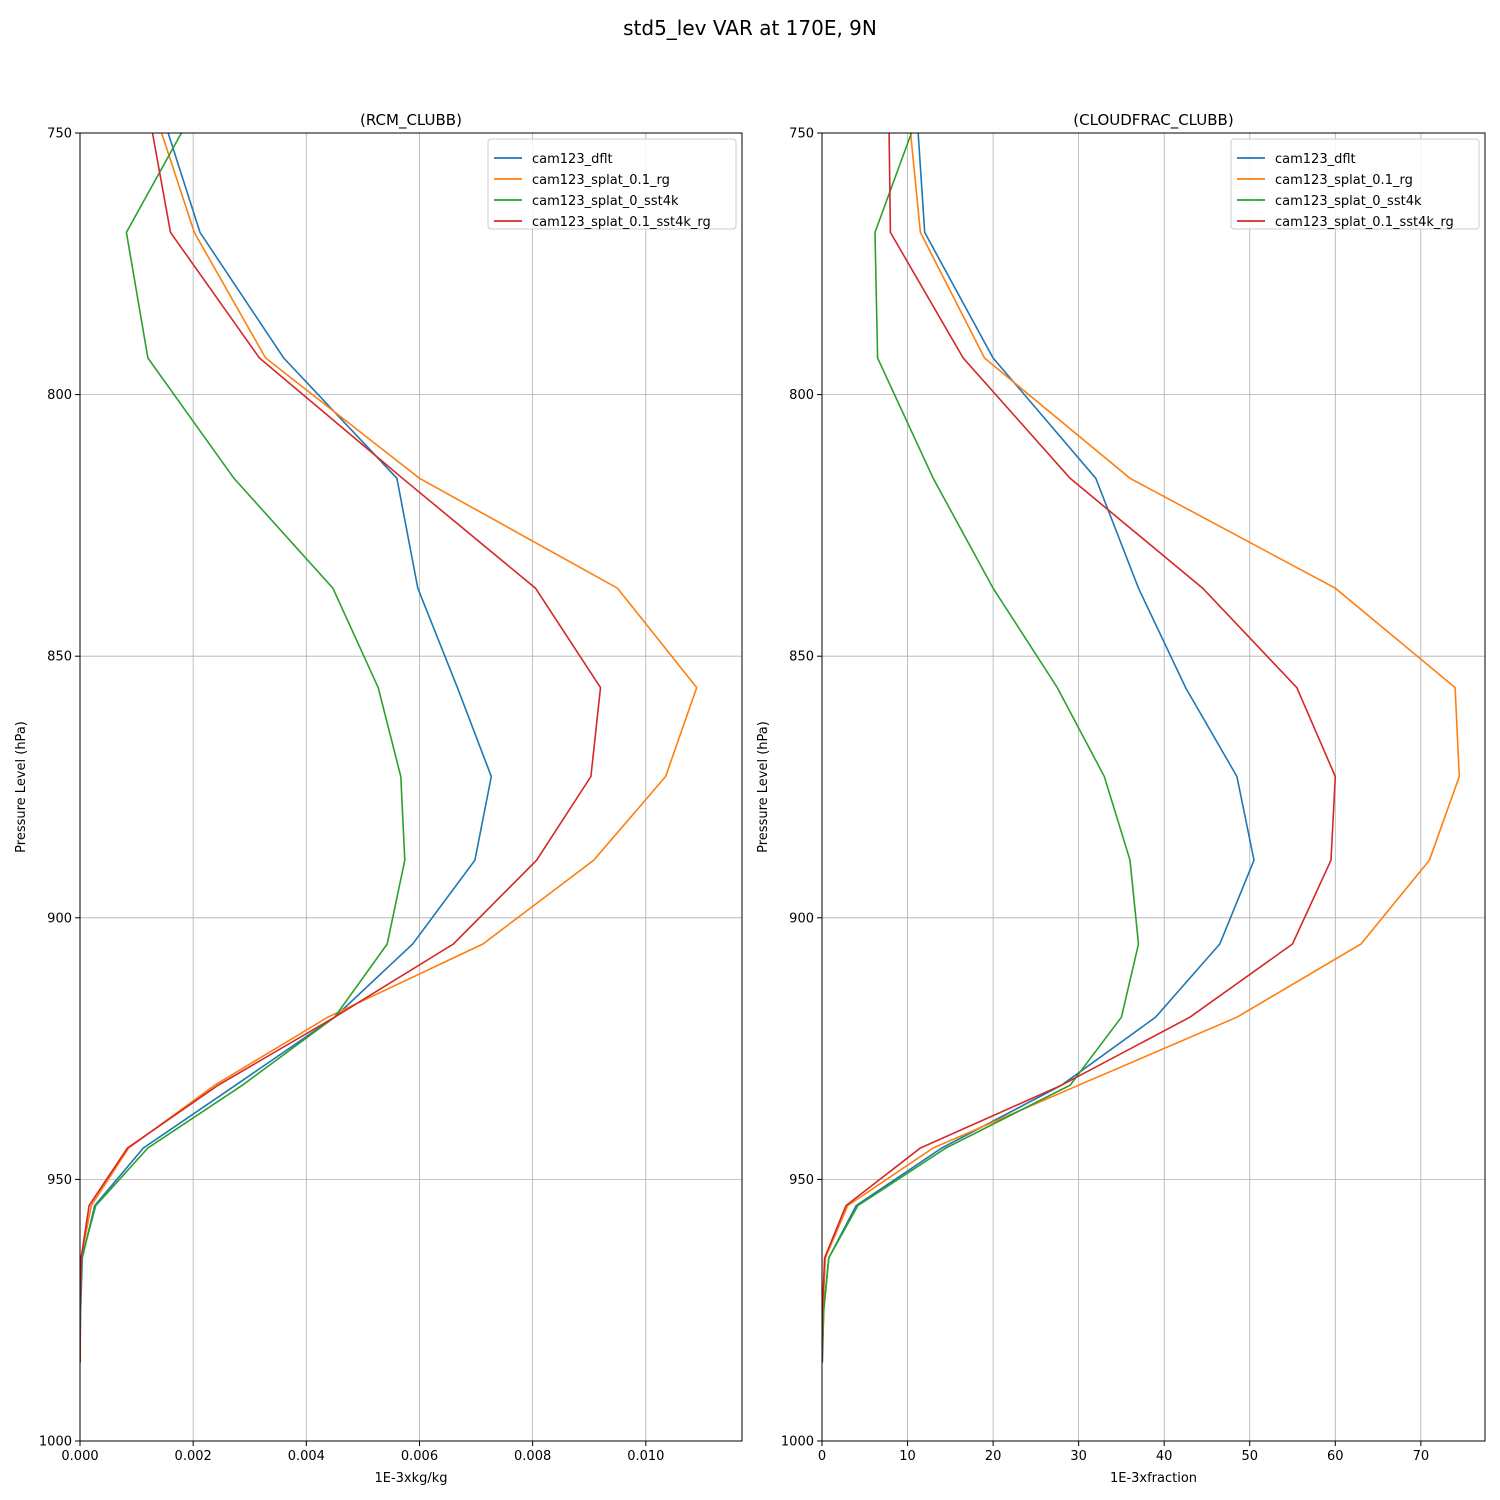  What do you see at coordinates (750, 28) in the screenshot?
I see `figure-title: std5_lev VAR at 170E, 9N` at bounding box center [750, 28].